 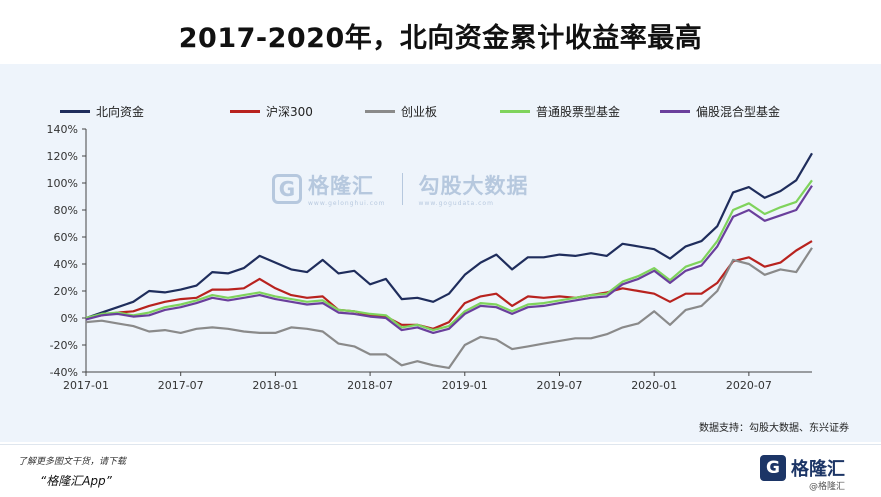 I want to click on y-tick-label: -20%, so click(x=64, y=345).